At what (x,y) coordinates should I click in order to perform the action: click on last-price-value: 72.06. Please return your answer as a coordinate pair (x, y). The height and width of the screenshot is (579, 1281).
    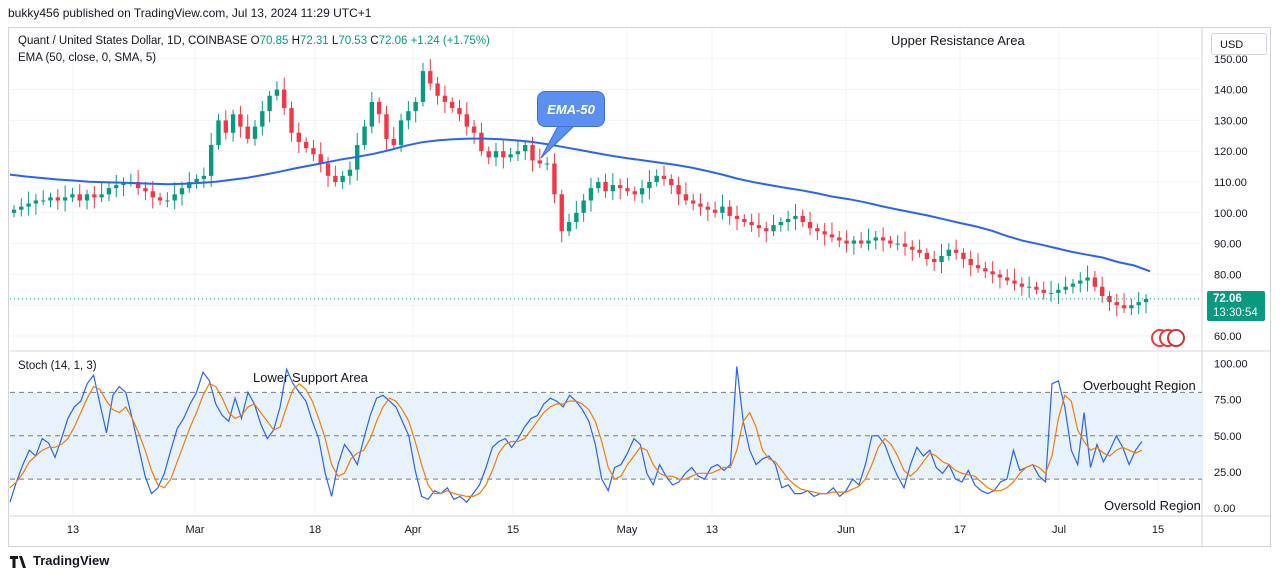
    Looking at the image, I should click on (1227, 299).